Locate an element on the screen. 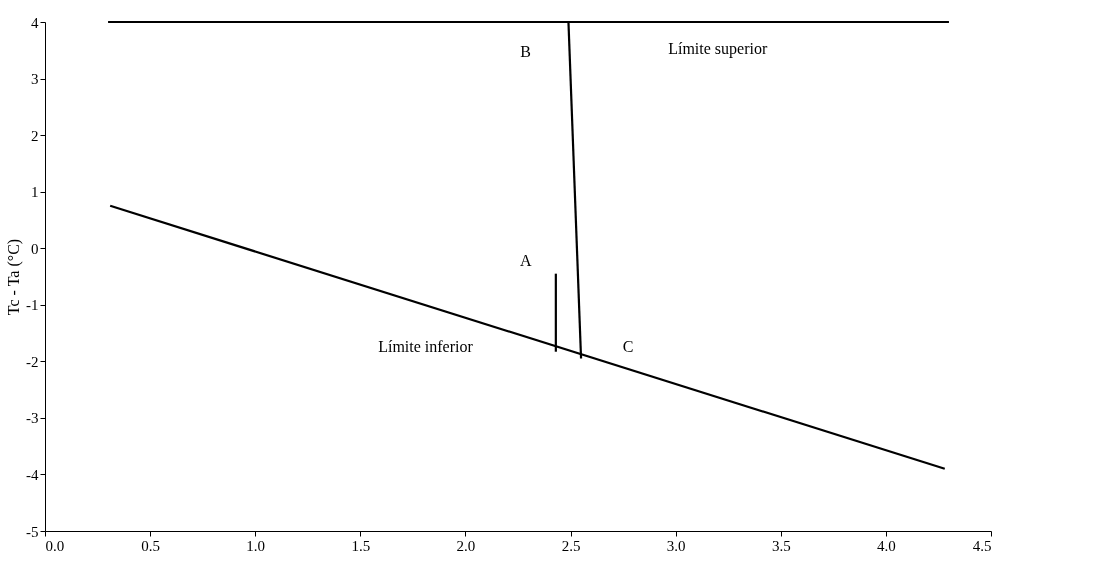 The width and height of the screenshot is (1096, 569). y-tick-label: -1 is located at coordinates (32, 305).